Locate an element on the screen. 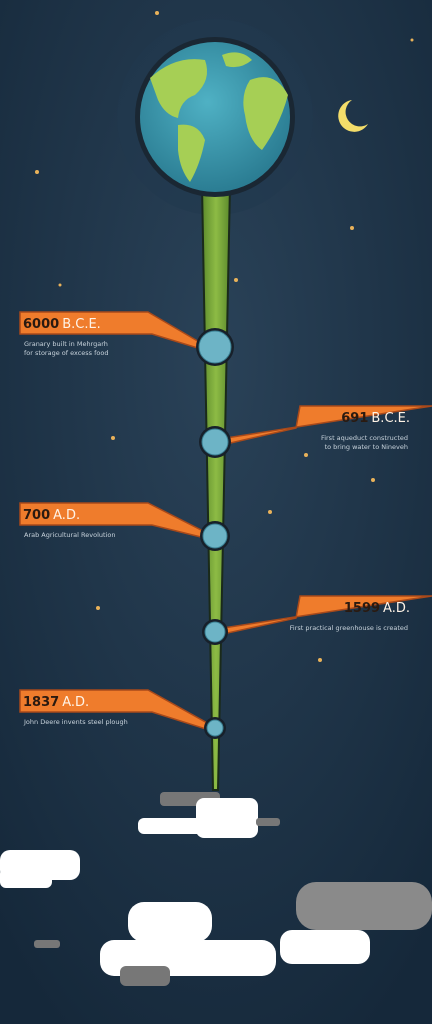 The width and height of the screenshot is (432, 1024). event-date: 1599 A.D. is located at coordinates (377, 608).